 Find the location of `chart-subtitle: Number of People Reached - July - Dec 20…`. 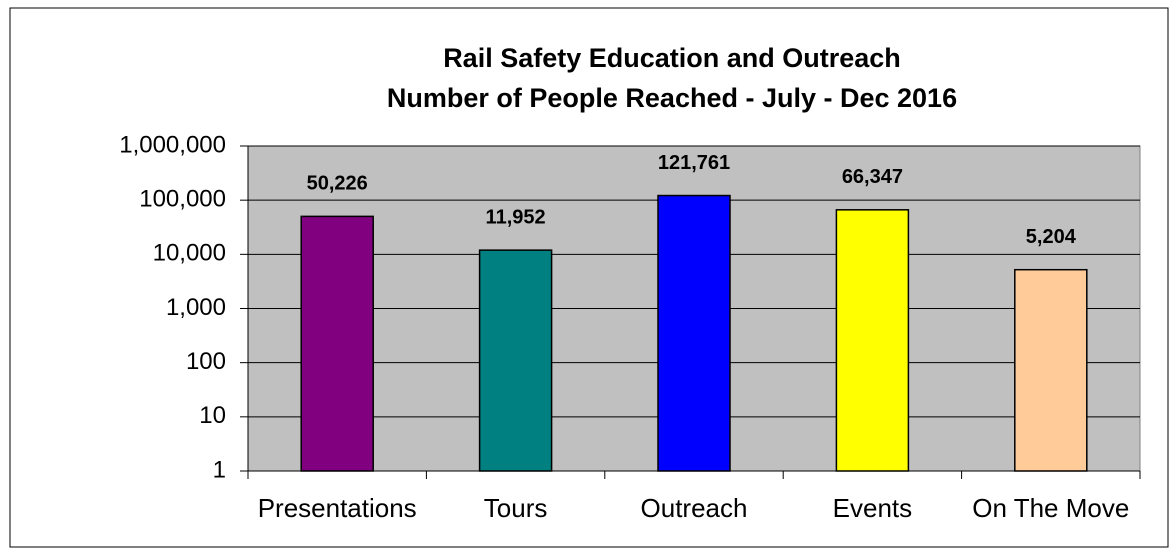

chart-subtitle: Number of People Reached - July - Dec 20… is located at coordinates (672, 98).